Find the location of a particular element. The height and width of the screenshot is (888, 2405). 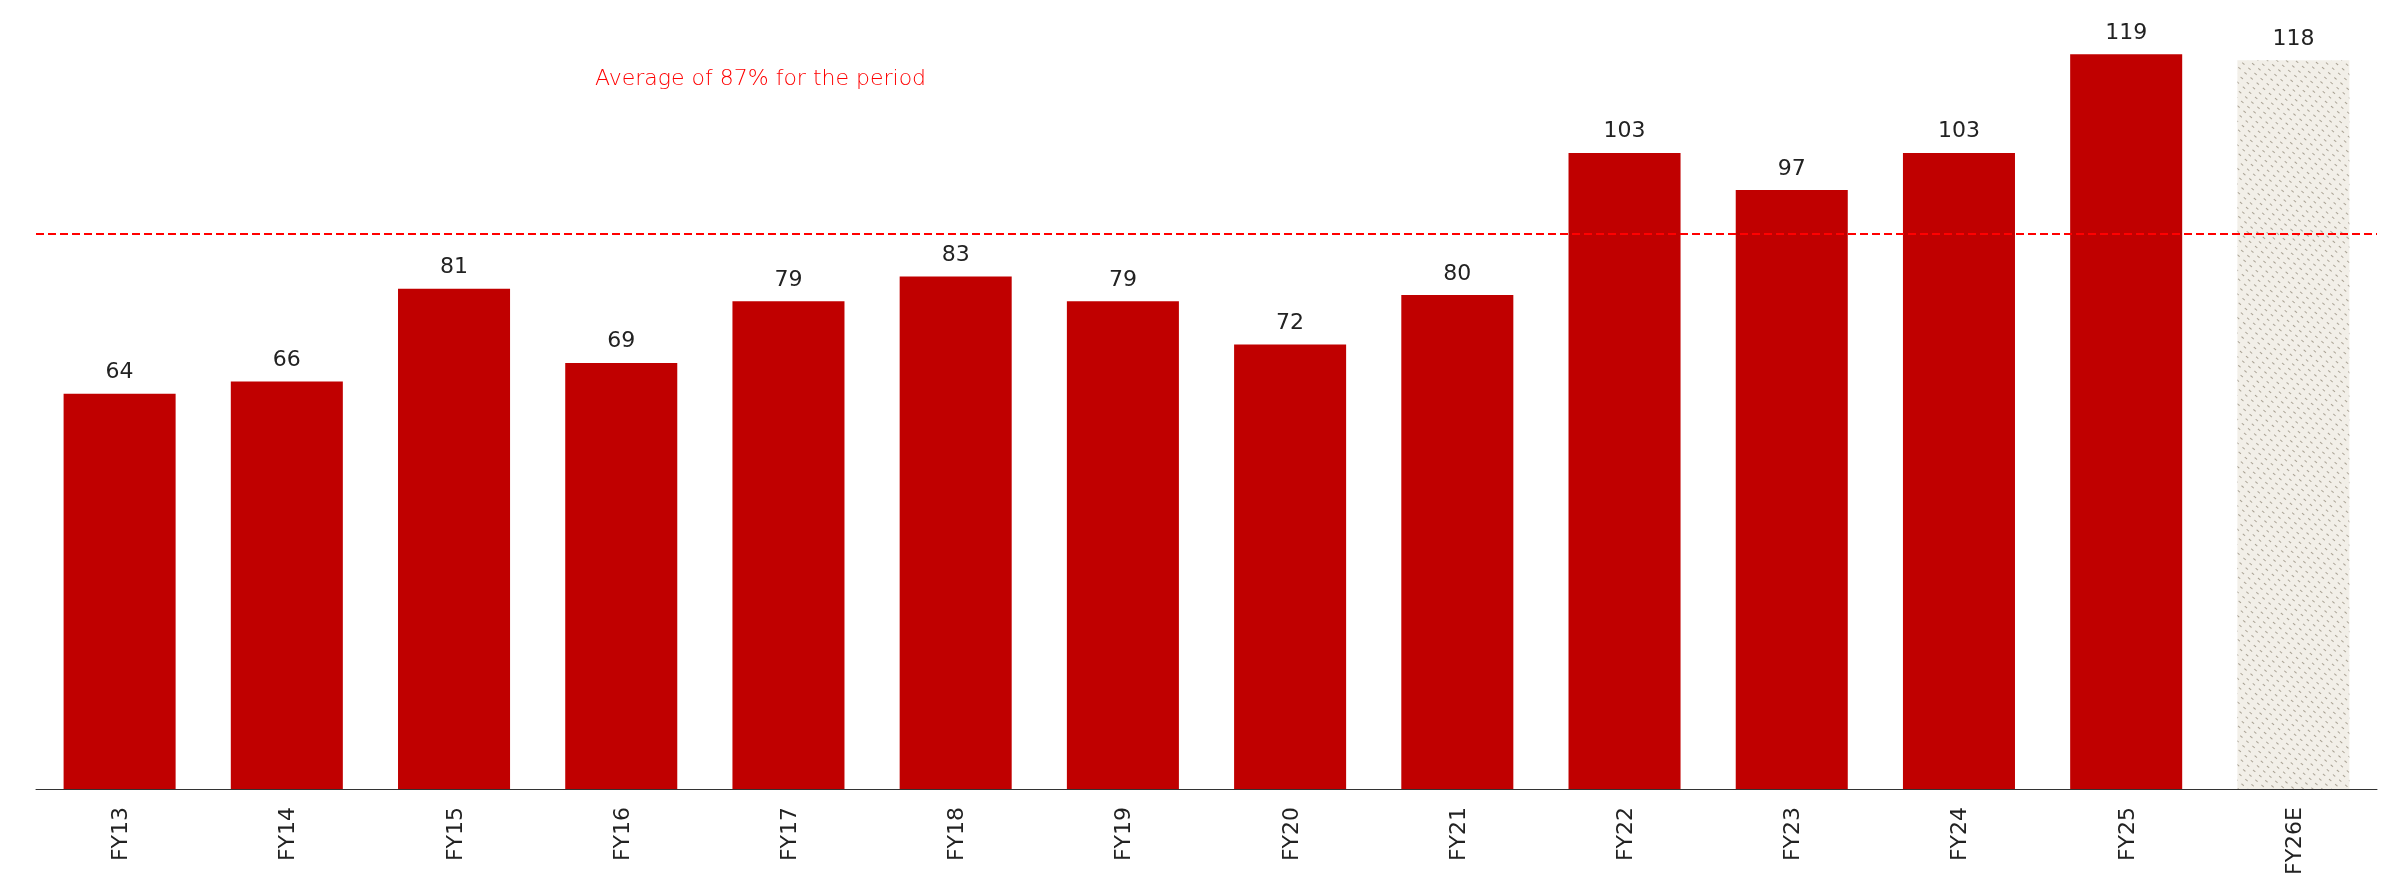

data-label: 69 is located at coordinates (621, 340).